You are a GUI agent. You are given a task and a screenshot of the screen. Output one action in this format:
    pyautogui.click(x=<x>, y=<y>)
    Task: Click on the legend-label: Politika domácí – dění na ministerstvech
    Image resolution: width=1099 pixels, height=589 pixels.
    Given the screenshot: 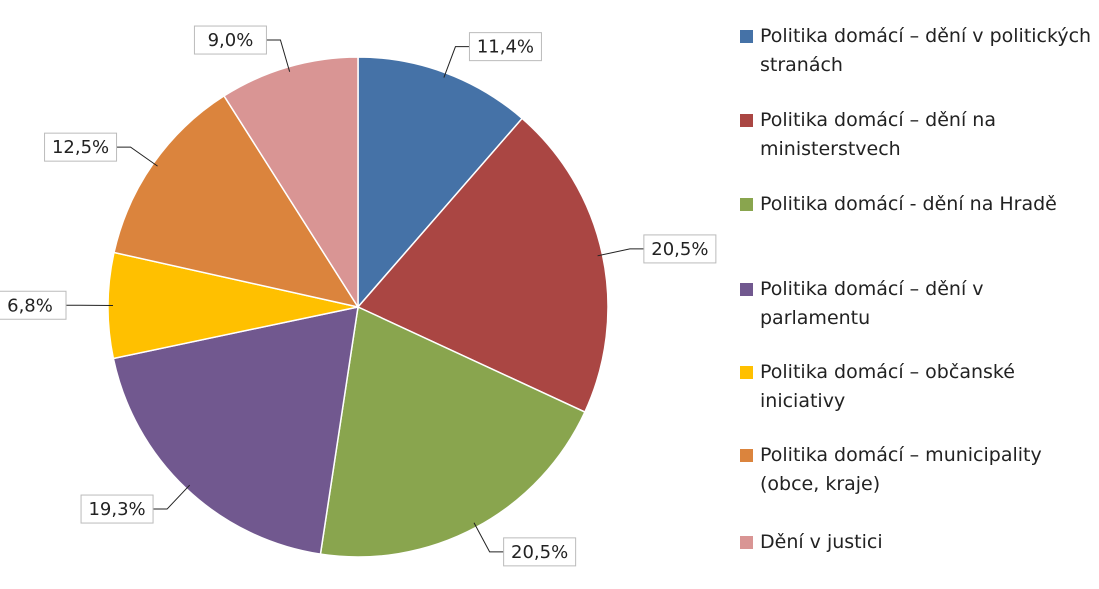 What is the action you would take?
    pyautogui.click(x=878, y=134)
    